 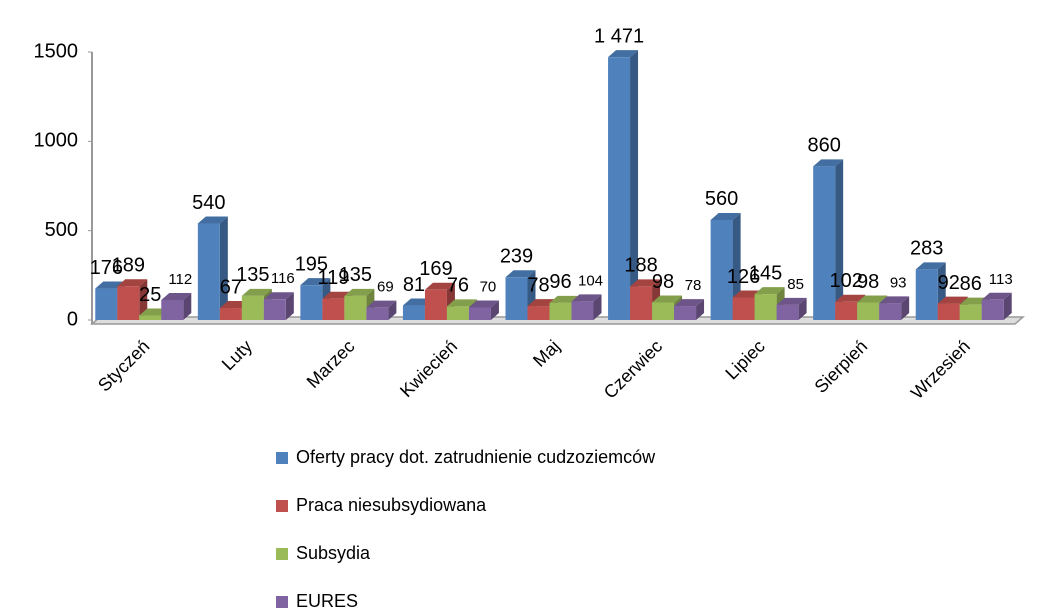 I want to click on data-label: 102, so click(x=845, y=281).